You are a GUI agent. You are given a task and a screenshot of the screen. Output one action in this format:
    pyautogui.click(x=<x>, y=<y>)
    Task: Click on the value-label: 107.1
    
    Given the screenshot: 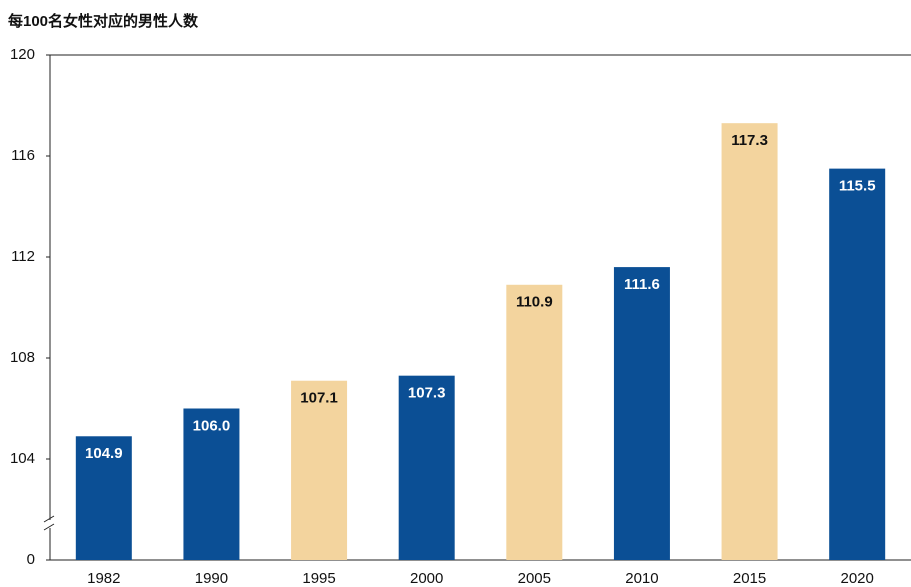 What is the action you would take?
    pyautogui.click(x=319, y=398)
    